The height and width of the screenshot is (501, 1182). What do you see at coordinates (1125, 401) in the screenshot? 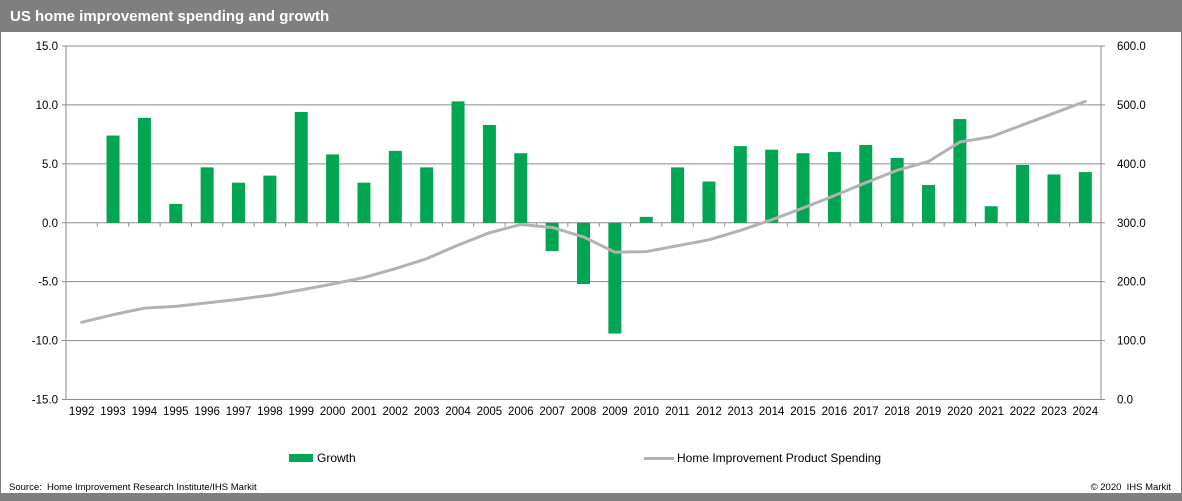
I see `right-axis-tick-label: 0.0` at bounding box center [1125, 401].